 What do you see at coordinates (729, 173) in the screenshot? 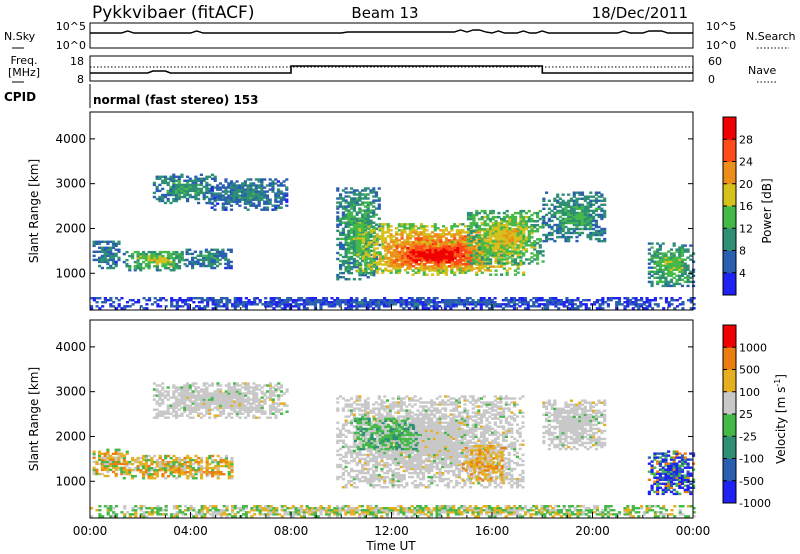
I see `colorbar-segment` at bounding box center [729, 173].